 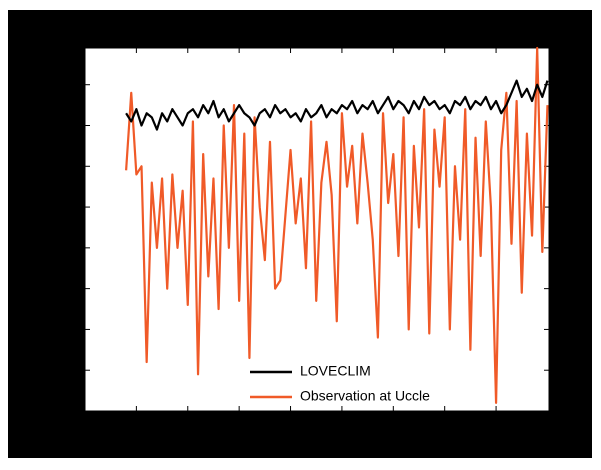 What do you see at coordinates (73, 124) in the screenshot?
I see `y-tick-label: 7` at bounding box center [73, 124].